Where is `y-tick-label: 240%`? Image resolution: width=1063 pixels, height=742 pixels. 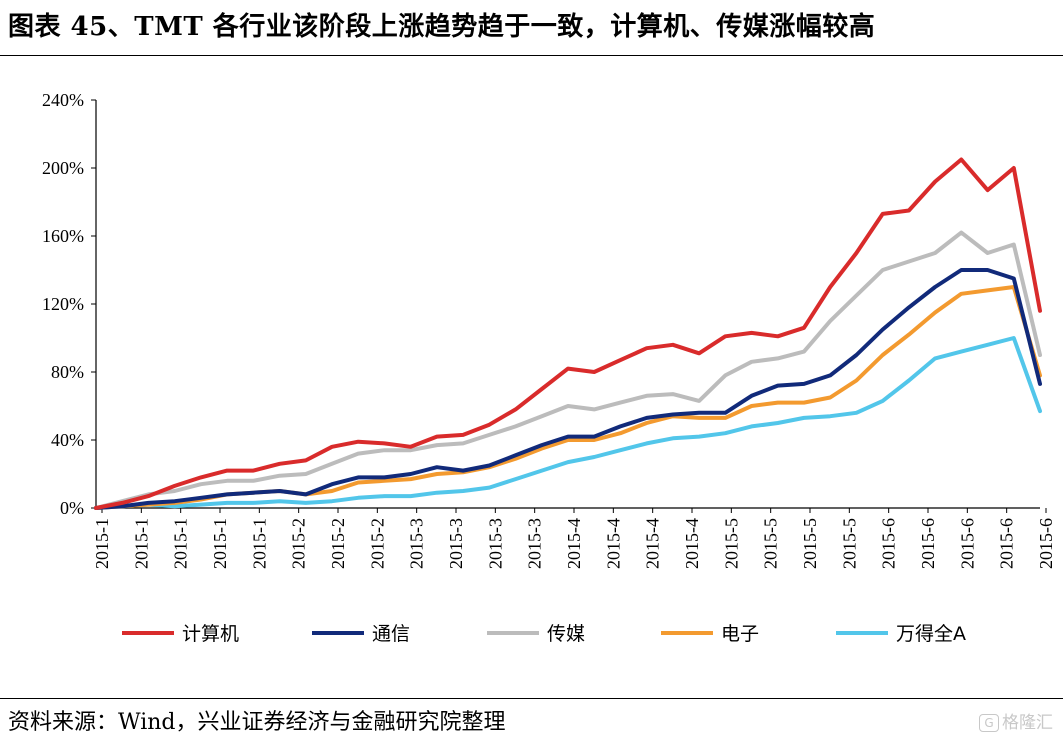
y-tick-label: 240% is located at coordinates (63, 100).